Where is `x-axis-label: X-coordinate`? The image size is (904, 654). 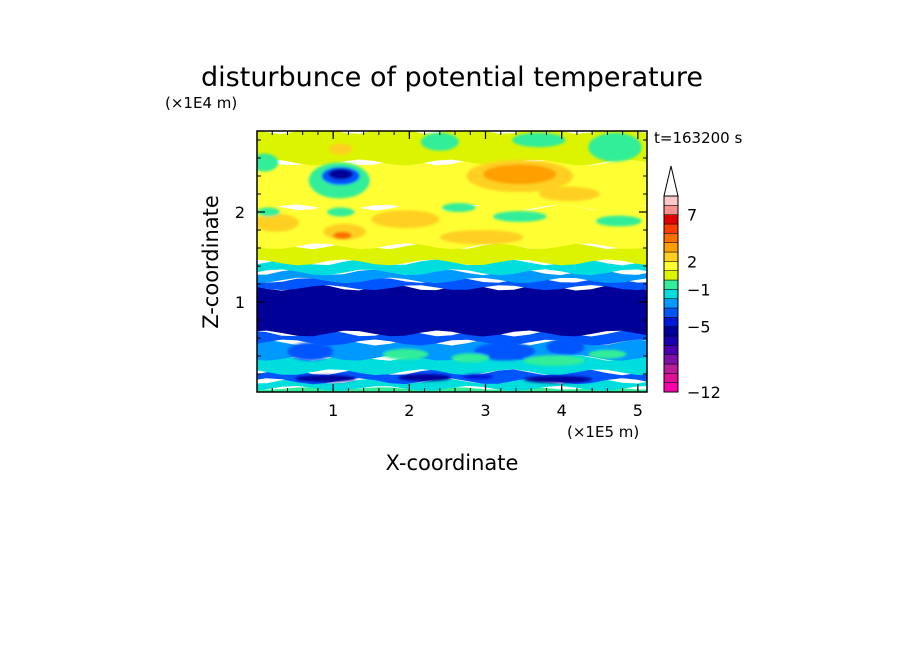
x-axis-label: X-coordinate is located at coordinates (452, 463).